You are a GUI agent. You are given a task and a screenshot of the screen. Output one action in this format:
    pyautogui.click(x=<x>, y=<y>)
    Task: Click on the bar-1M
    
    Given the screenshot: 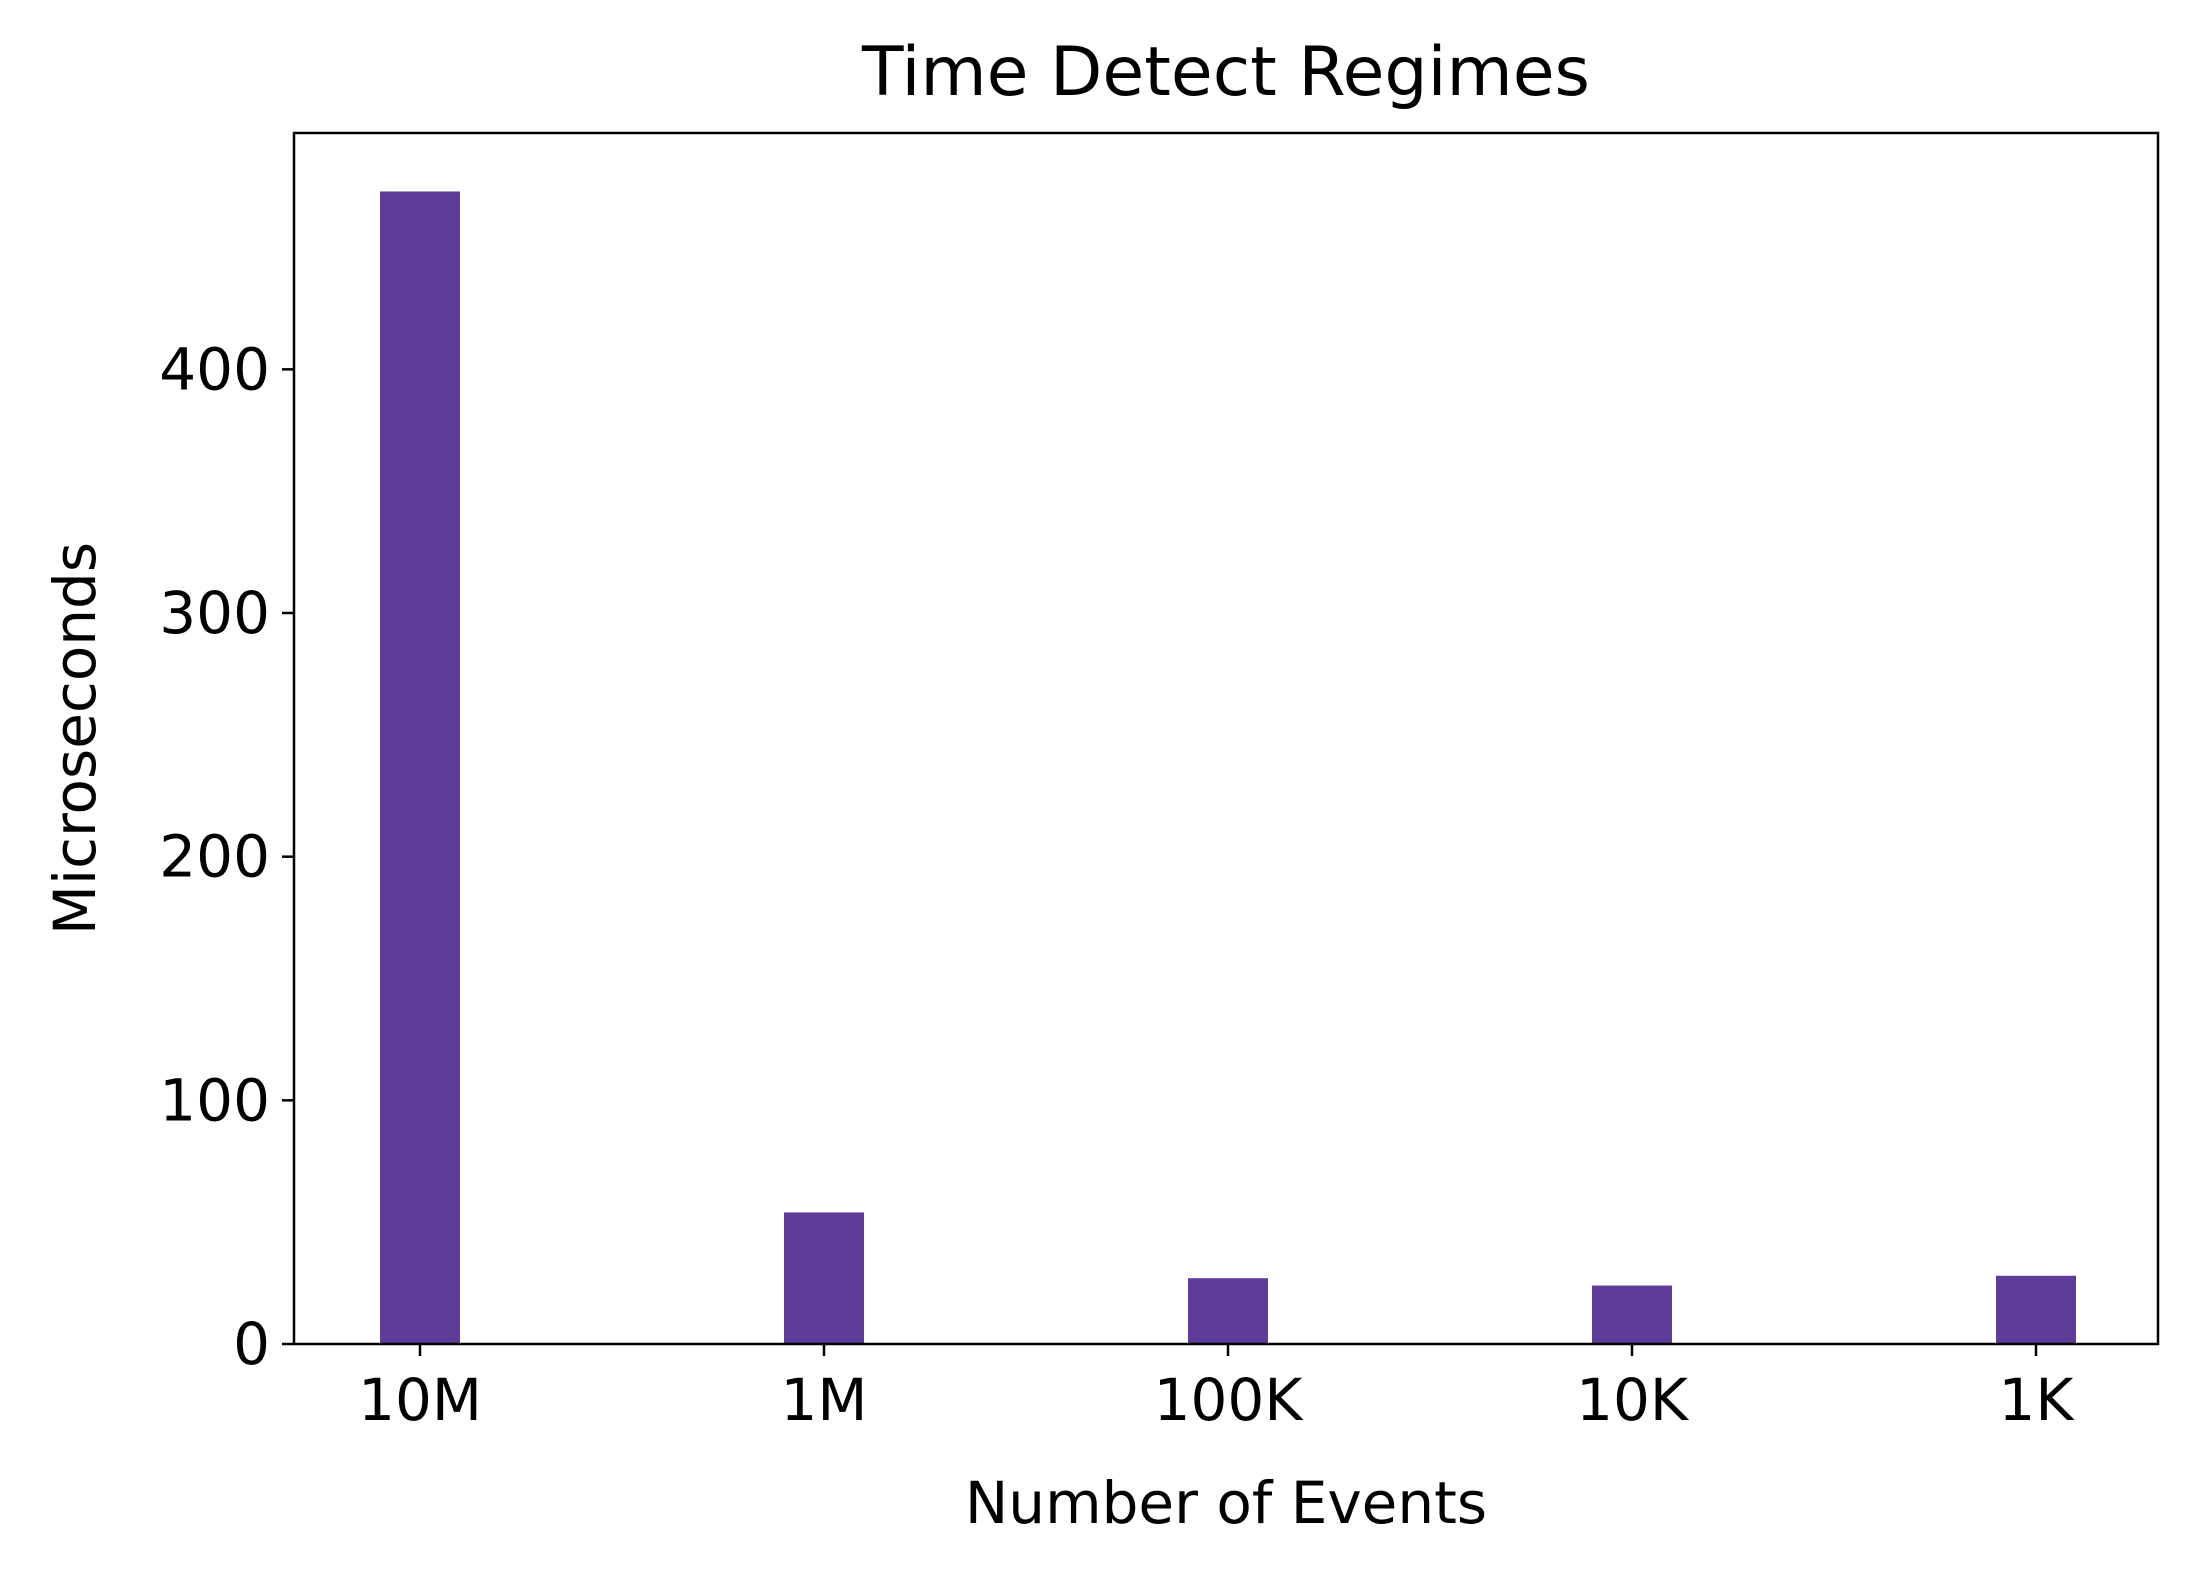 What is the action you would take?
    pyautogui.click(x=824, y=1278)
    